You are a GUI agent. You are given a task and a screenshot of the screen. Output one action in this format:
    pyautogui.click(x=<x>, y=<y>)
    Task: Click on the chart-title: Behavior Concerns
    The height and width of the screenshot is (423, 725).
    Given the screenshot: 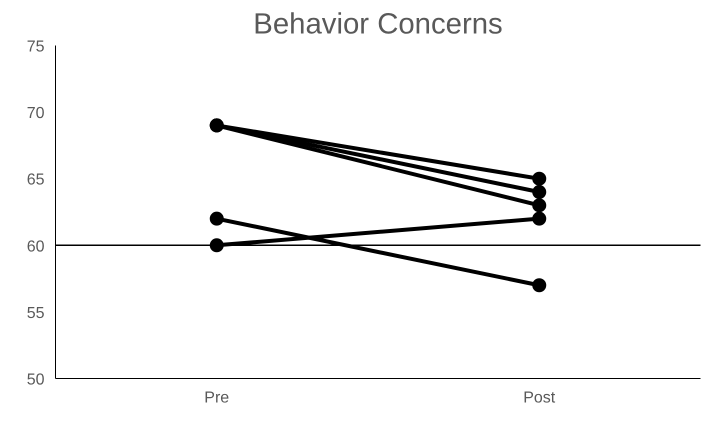 What is the action you would take?
    pyautogui.click(x=378, y=24)
    